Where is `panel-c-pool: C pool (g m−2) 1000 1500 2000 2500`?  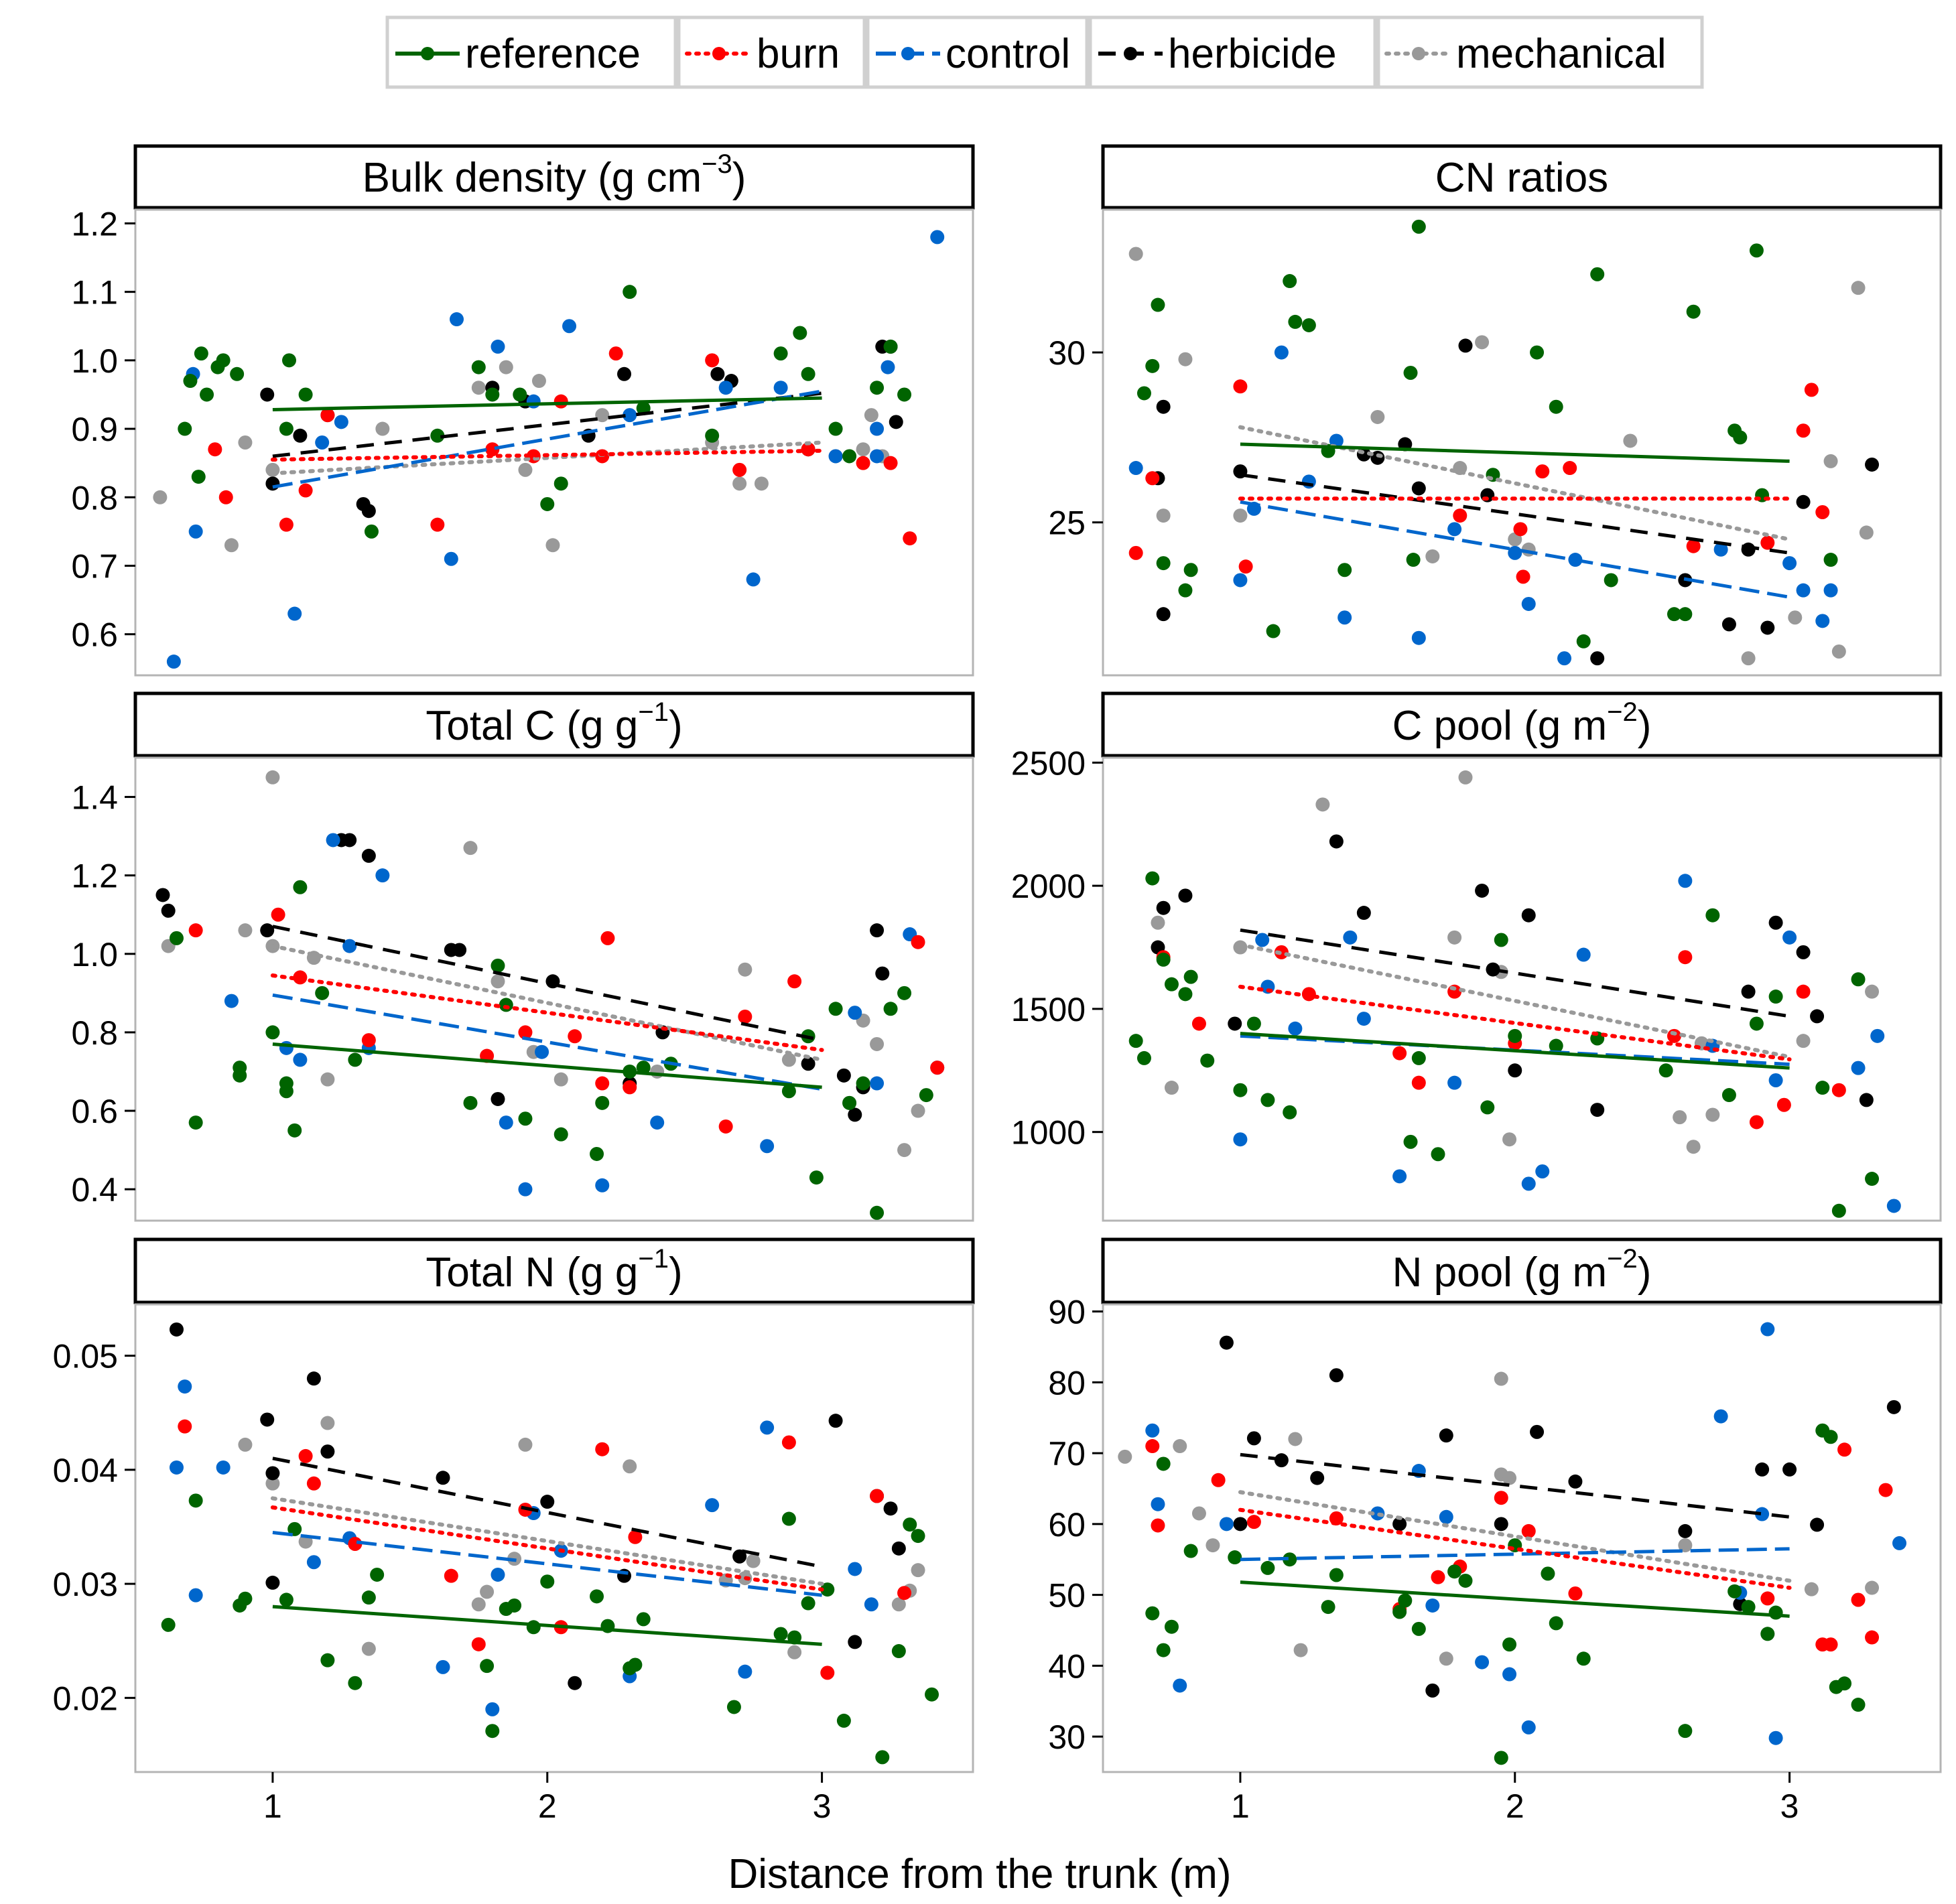
panel-c-pool: C pool (g m−2) 1000 1500 2000 2500 is located at coordinates (1477, 956).